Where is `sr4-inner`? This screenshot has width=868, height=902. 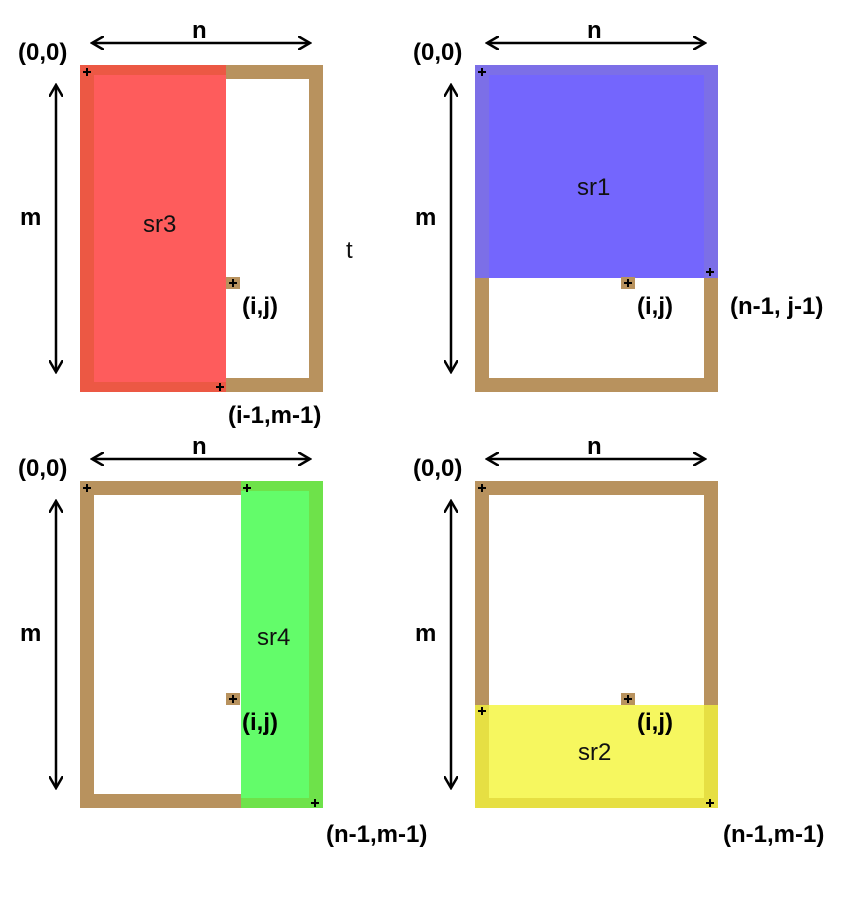 sr4-inner is located at coordinates (275, 644).